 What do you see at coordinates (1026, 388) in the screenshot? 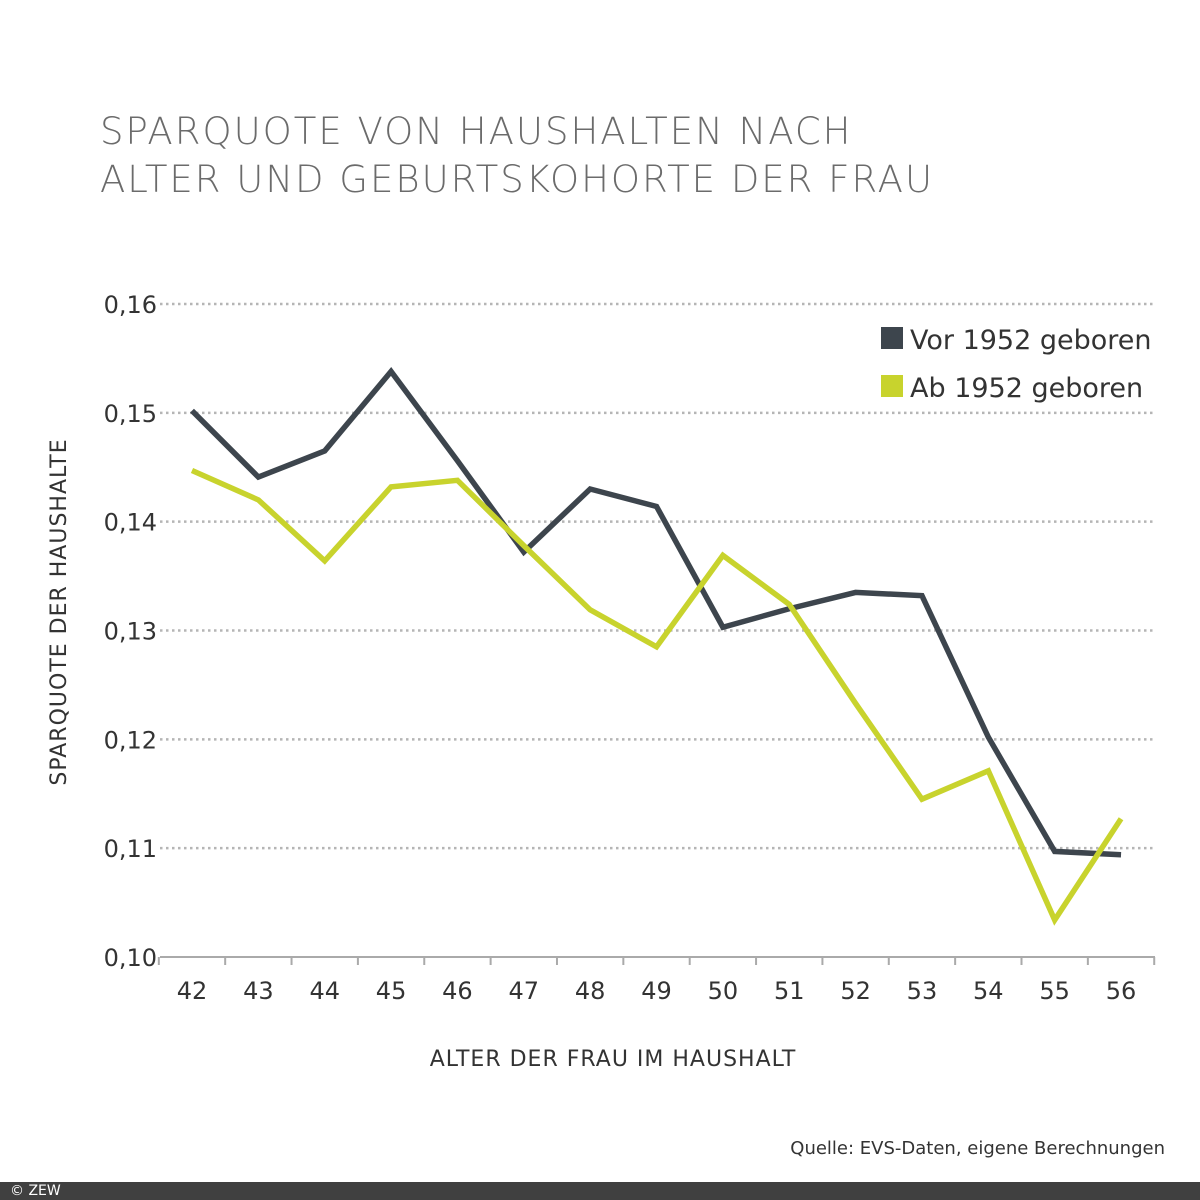
I see `legend-label: Ab 1952 geboren` at bounding box center [1026, 388].